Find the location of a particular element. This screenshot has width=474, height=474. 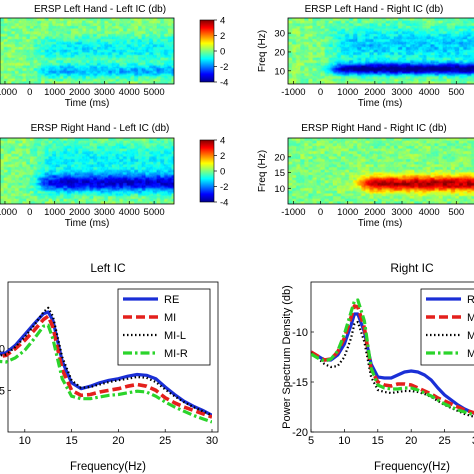

colorbar-tick-label: 4 is located at coordinates (222, 141).